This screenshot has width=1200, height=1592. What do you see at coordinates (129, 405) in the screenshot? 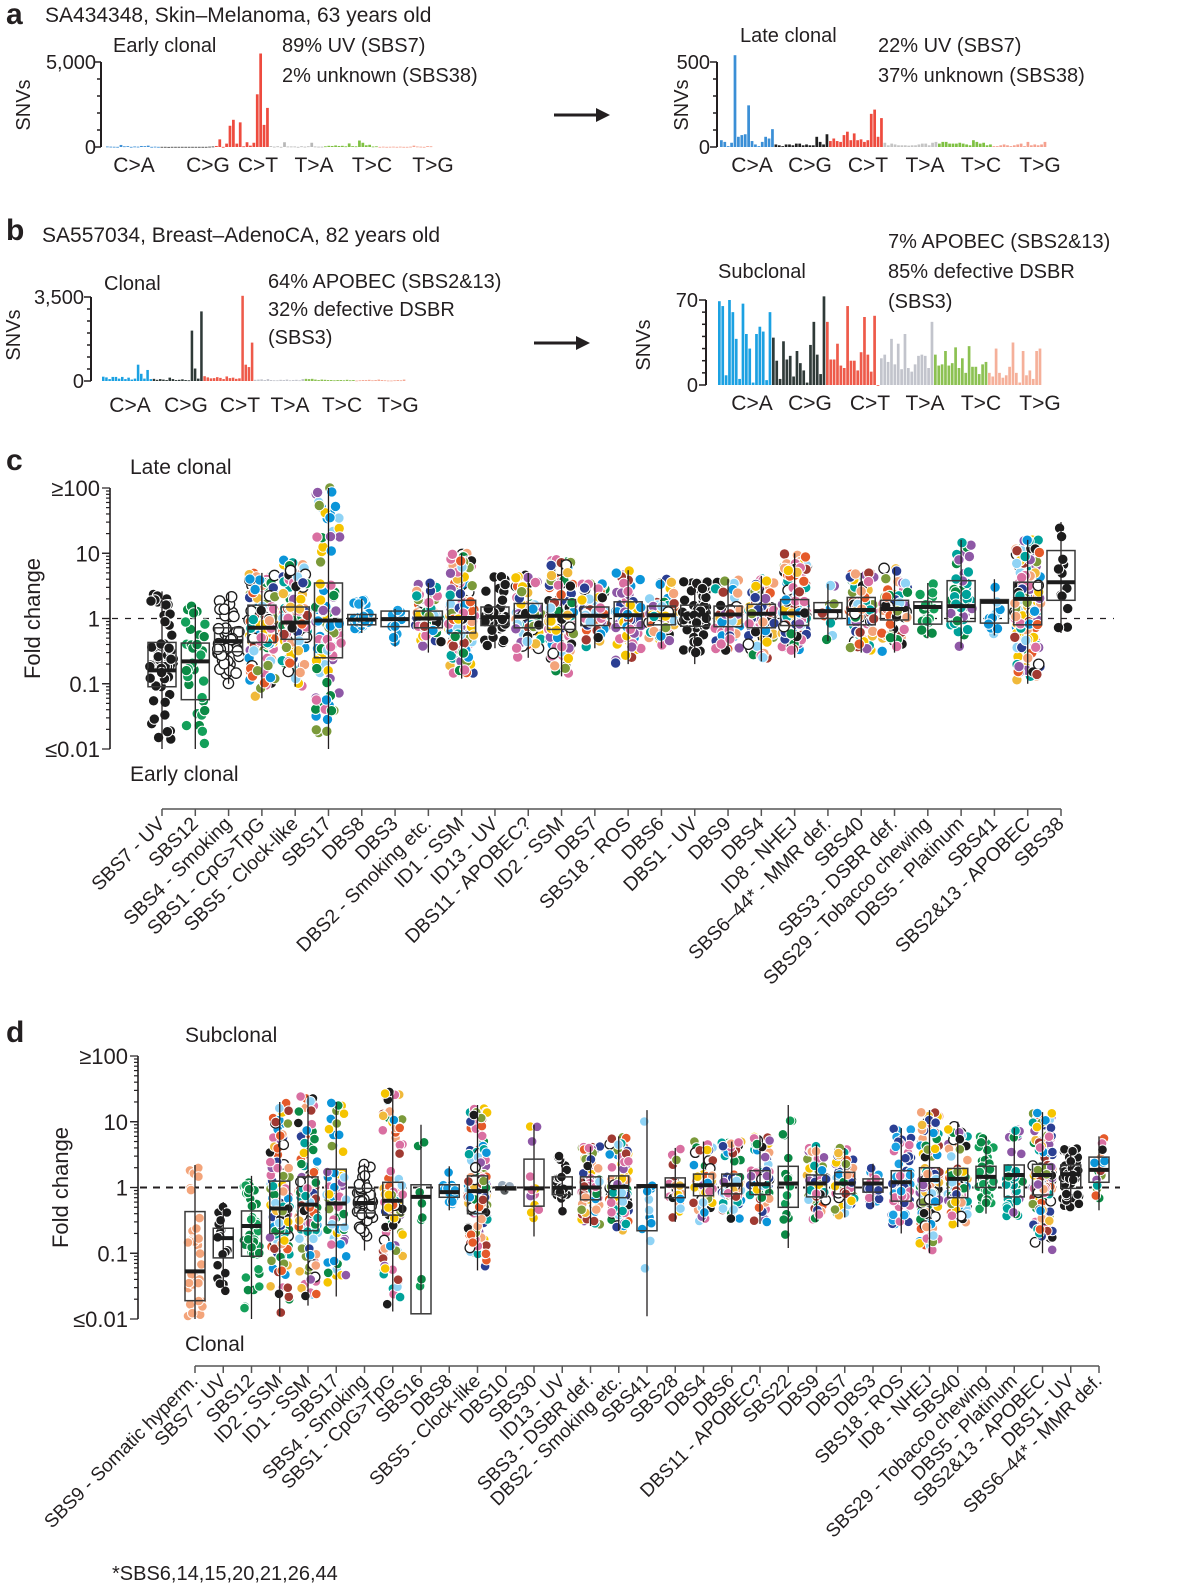
I see `x-category-label: C>A` at bounding box center [129, 405].